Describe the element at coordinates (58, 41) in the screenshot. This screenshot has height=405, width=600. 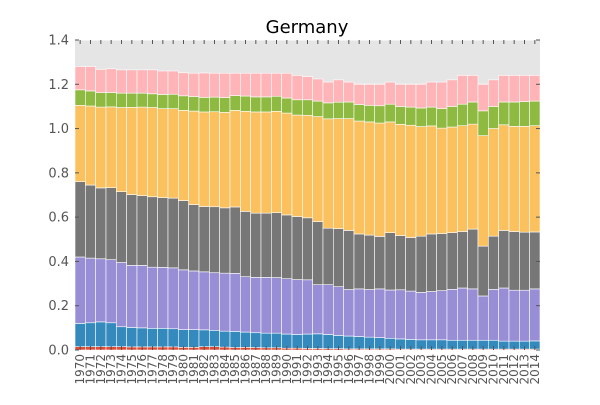
I see `y-tick-label: 1.4` at that location.